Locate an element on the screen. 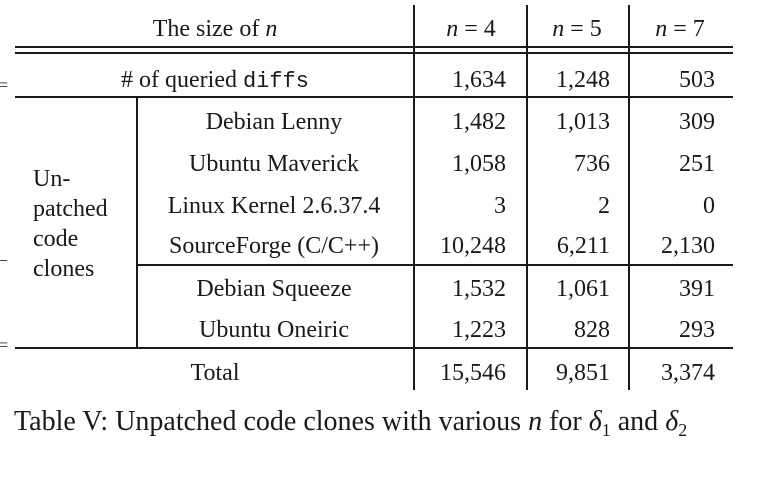  row-name: SourceForge (C/C++) is located at coordinates (274, 246).